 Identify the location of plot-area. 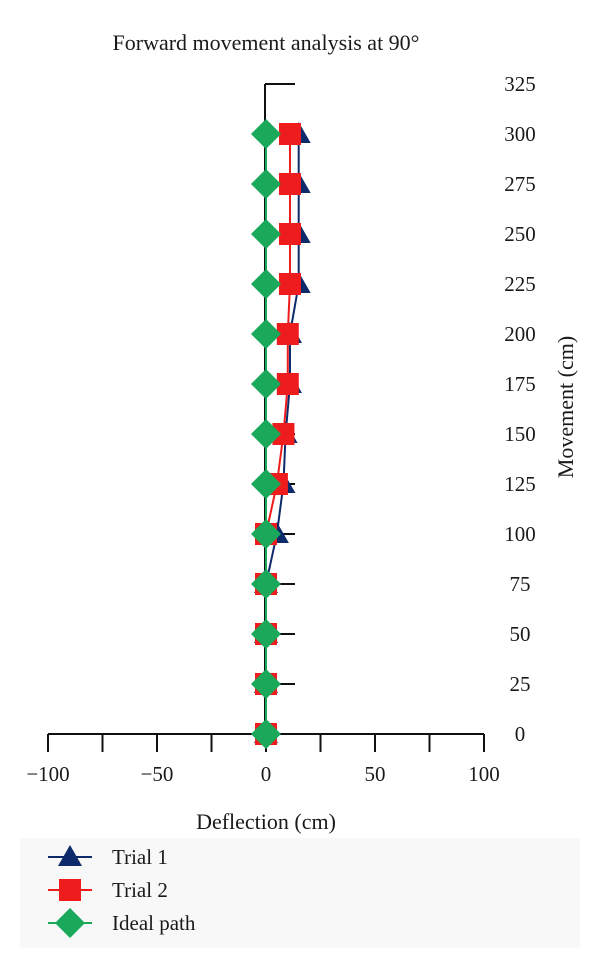
(281, 434).